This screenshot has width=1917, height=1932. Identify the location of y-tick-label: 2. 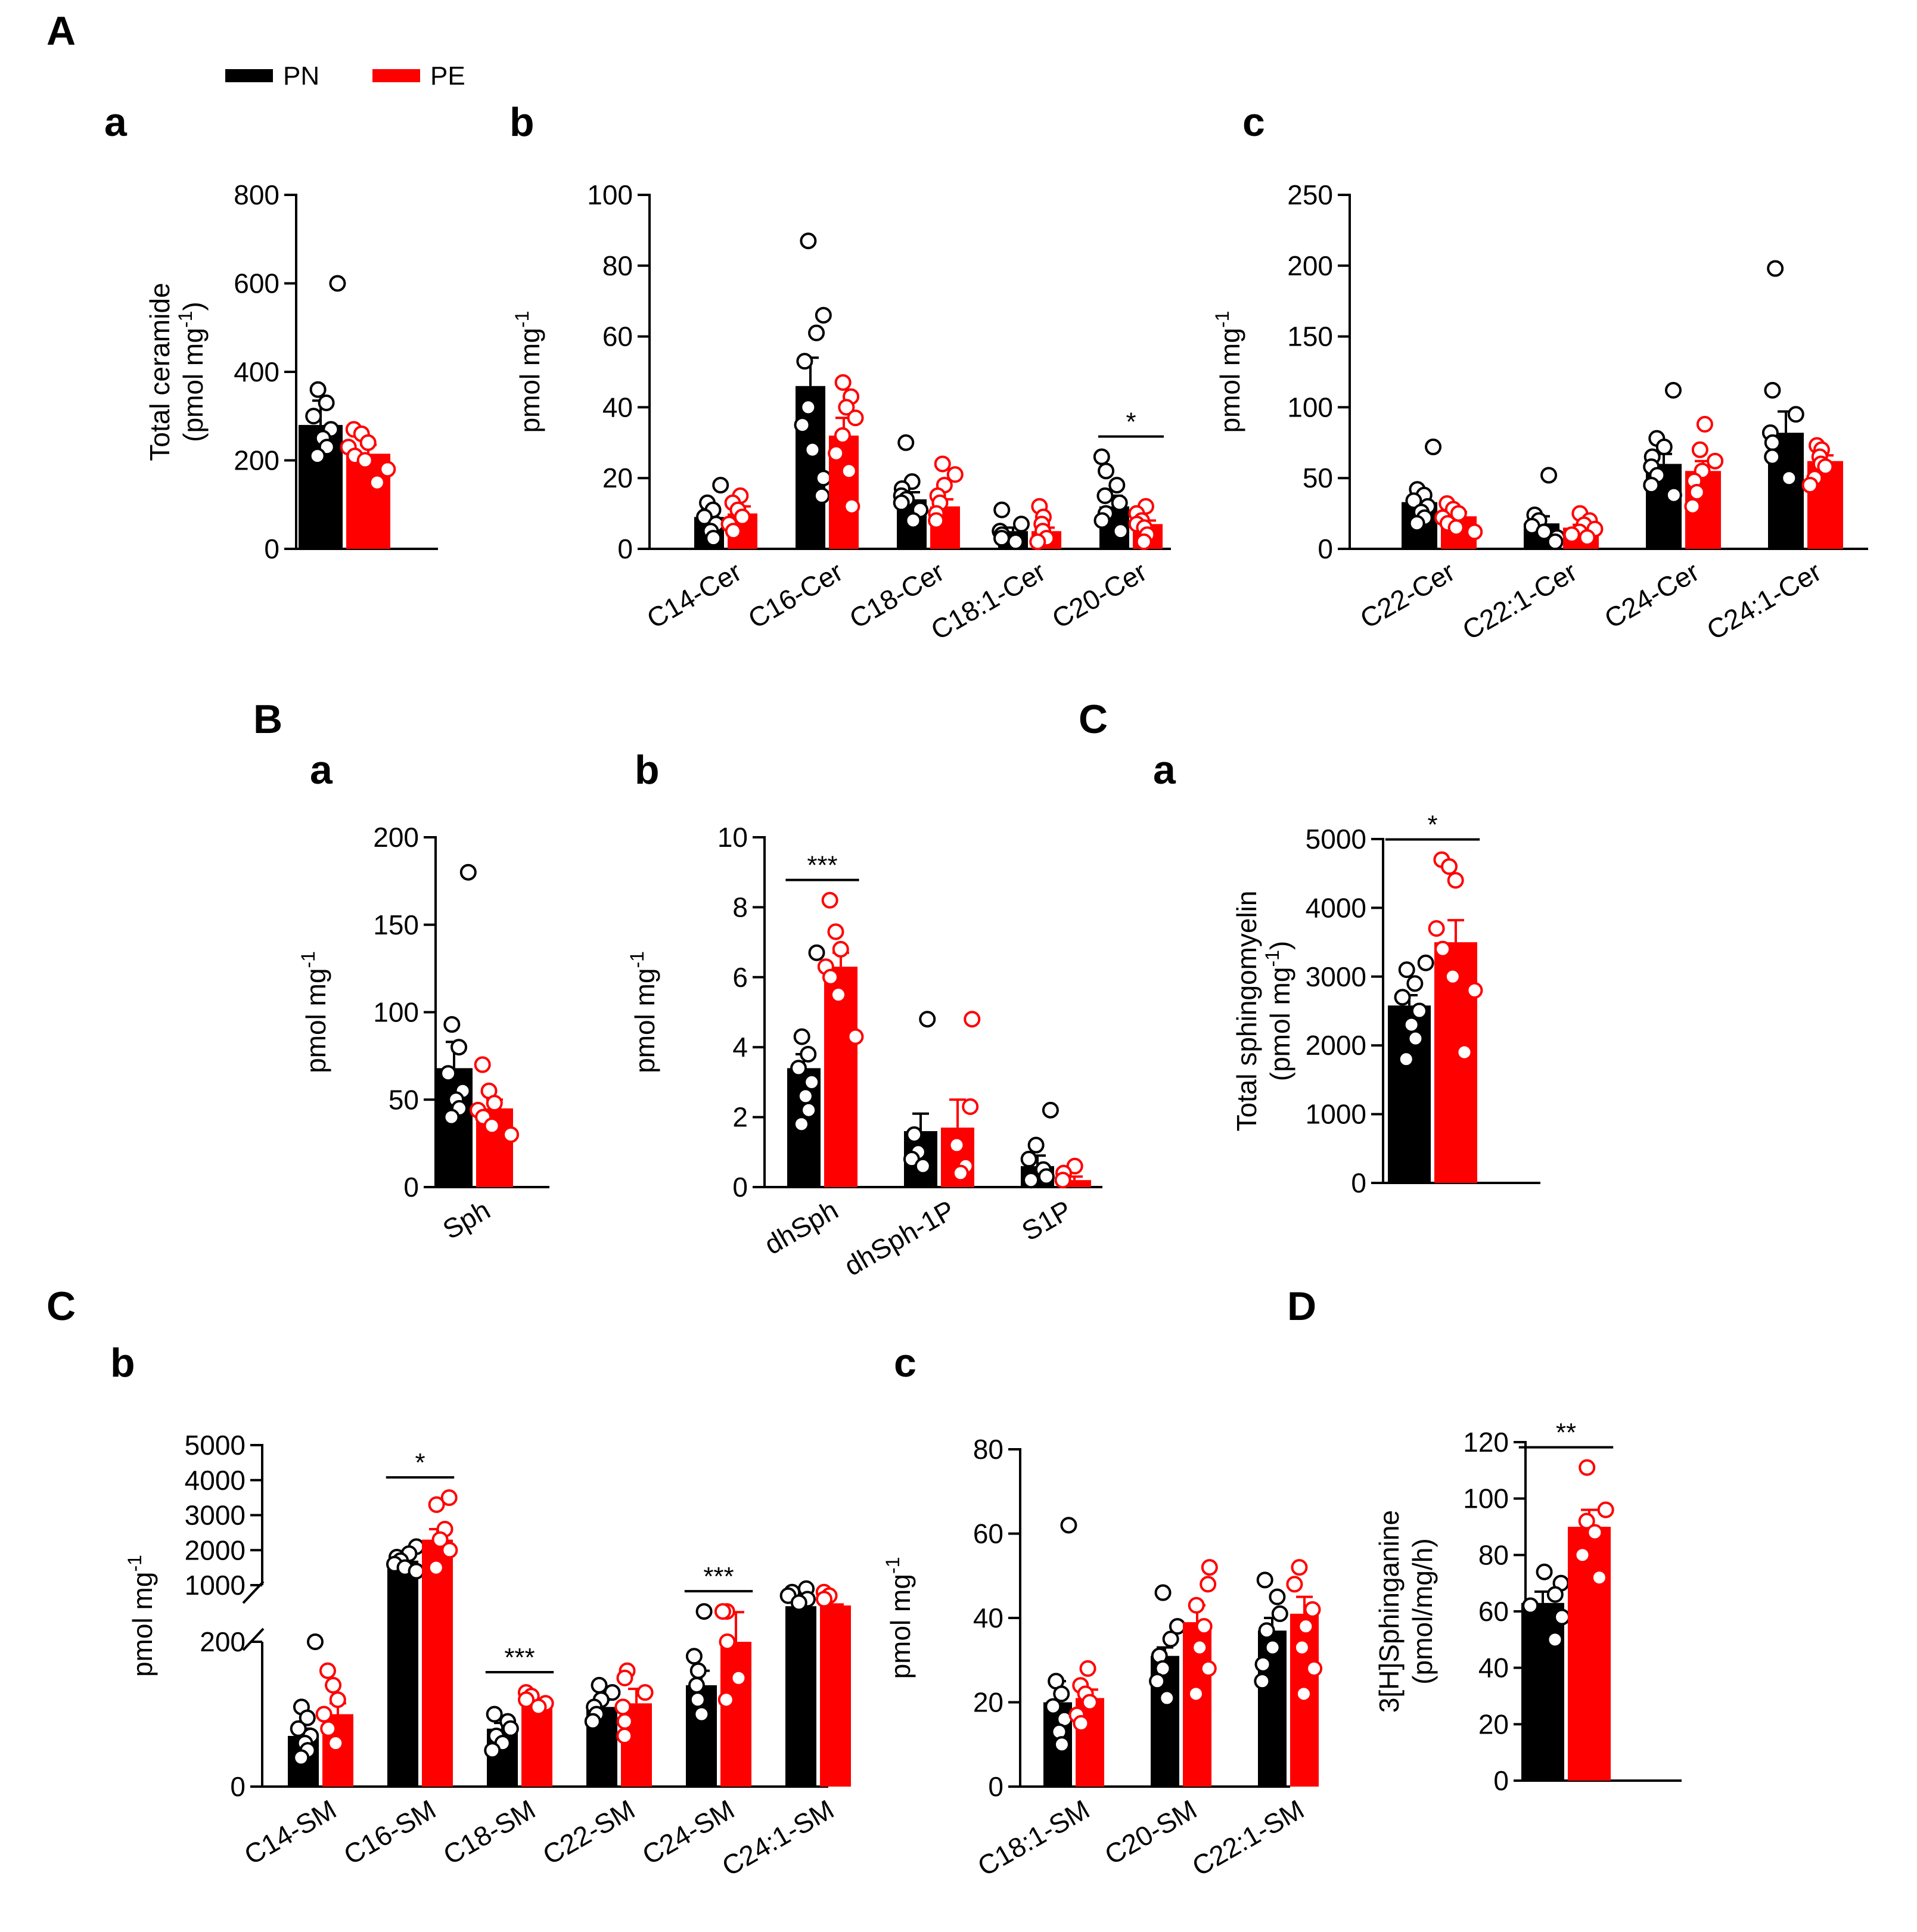
(740, 1117).